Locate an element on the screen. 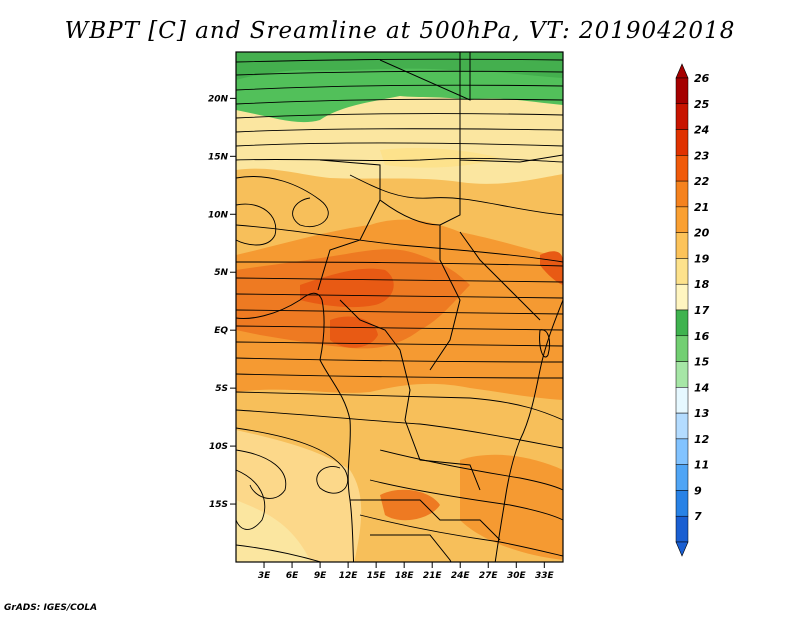  colorbar-label: 16 is located at coordinates (702, 336).